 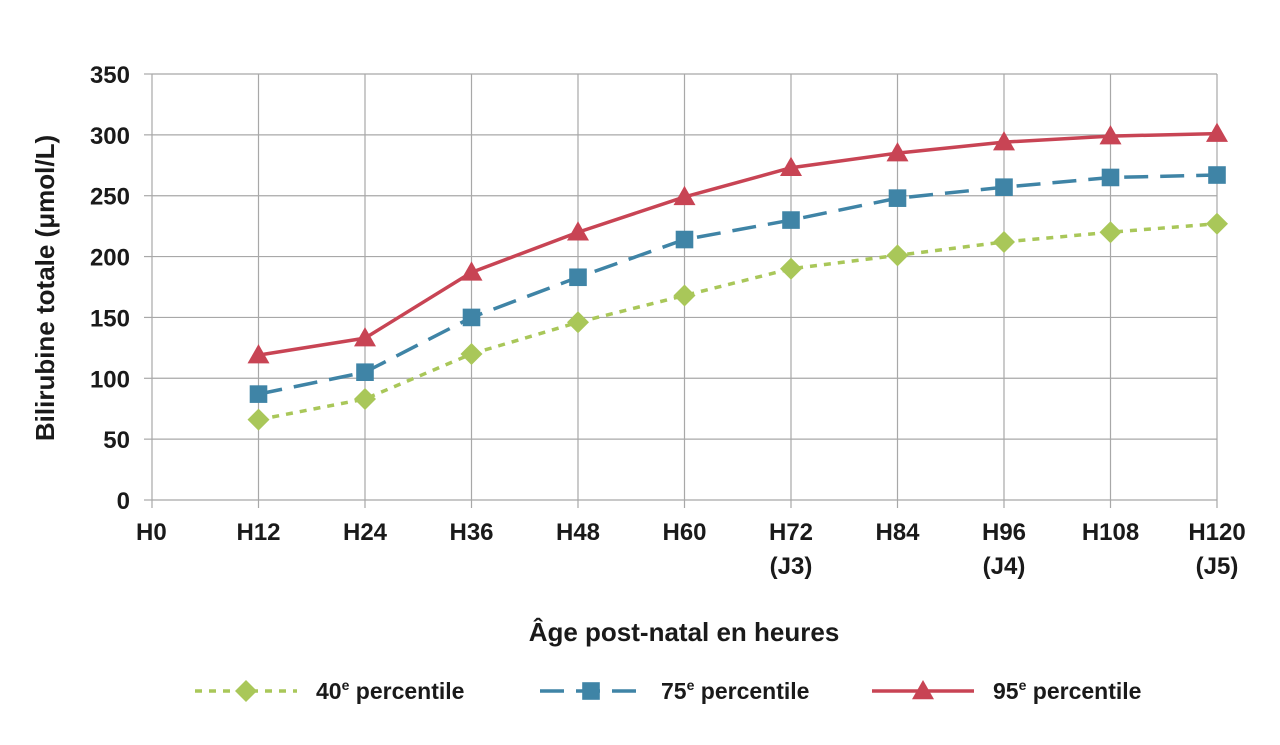 I want to click on legend-item: 40e percentile, so click(x=329, y=690).